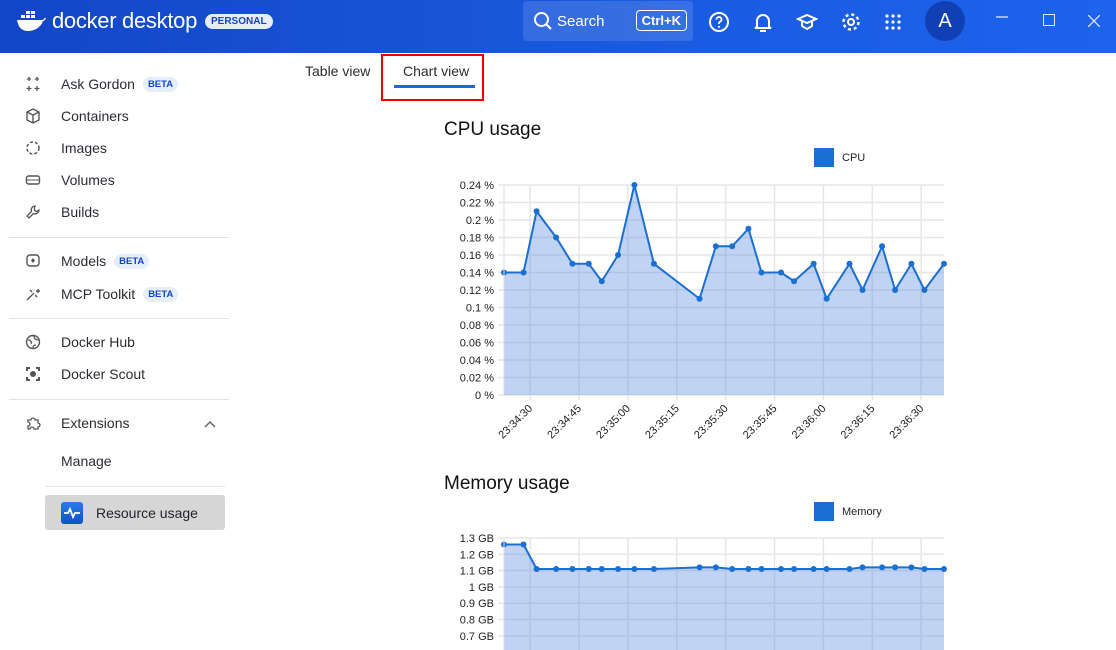  Describe the element at coordinates (33, 116) in the screenshot. I see `container-icon` at that location.